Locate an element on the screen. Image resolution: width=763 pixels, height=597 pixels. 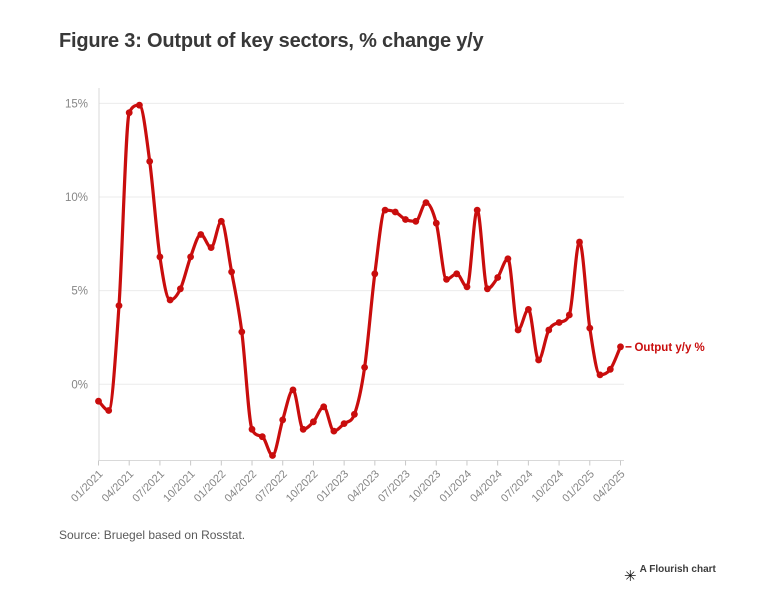
x-axis-tick-label: 10/2021 is located at coordinates (179, 486).